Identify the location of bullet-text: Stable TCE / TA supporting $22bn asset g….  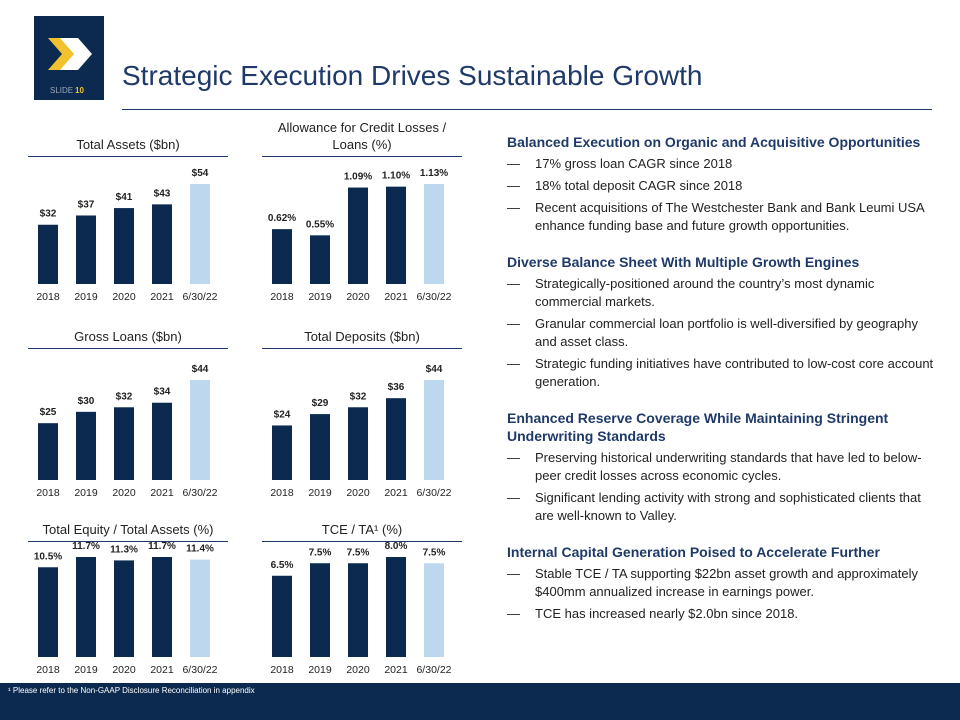
(727, 582).